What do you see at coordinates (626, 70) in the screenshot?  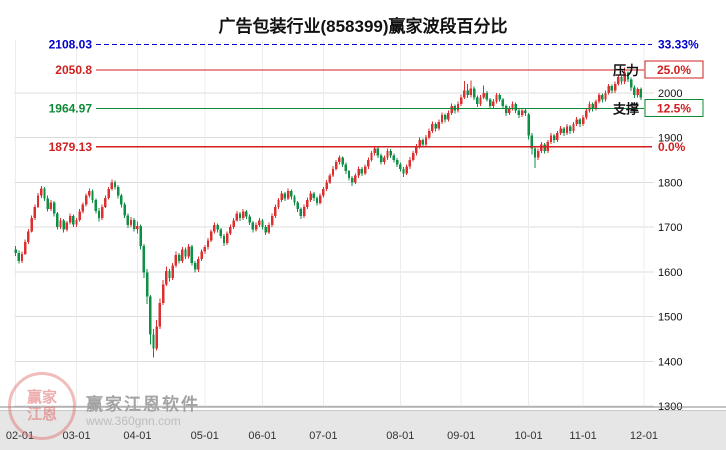 I see `level-role-label: 压力` at bounding box center [626, 70].